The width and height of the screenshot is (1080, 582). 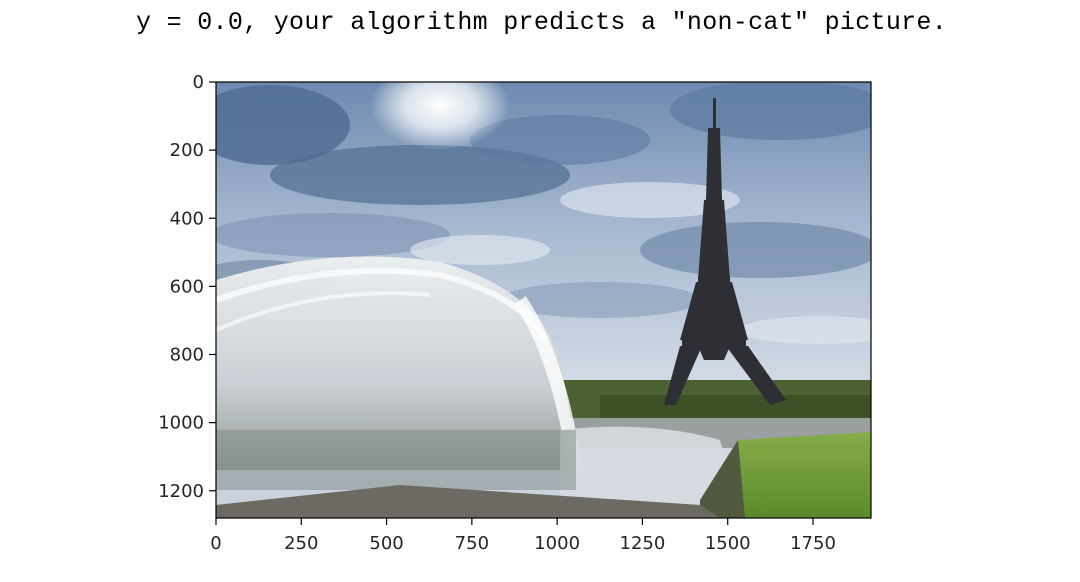 What do you see at coordinates (643, 543) in the screenshot?
I see `x-tick-label: 1250` at bounding box center [643, 543].